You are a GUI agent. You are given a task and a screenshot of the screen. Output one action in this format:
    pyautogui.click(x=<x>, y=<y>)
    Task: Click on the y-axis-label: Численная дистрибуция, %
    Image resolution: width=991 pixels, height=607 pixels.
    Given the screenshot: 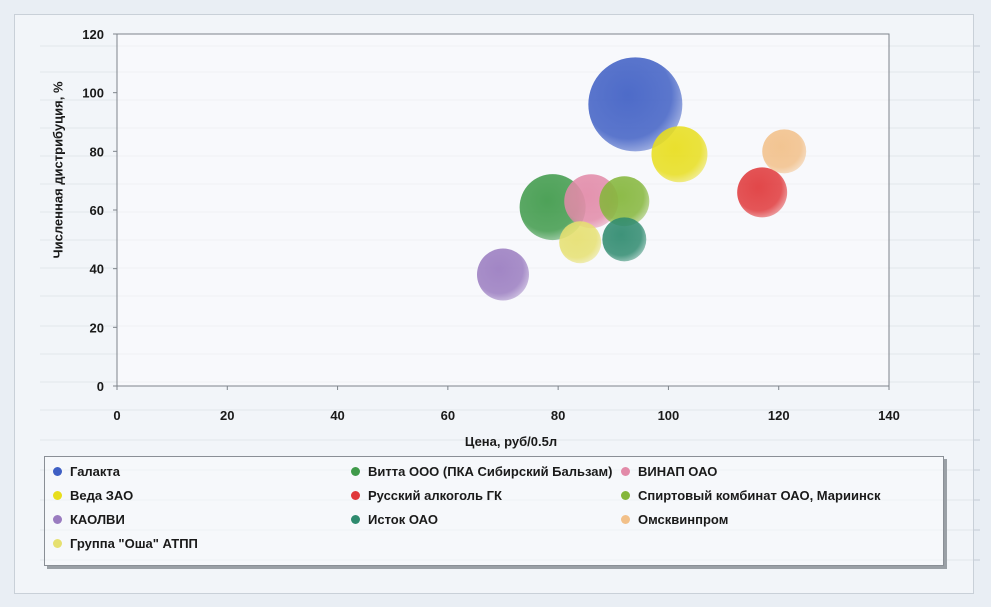 What is the action you would take?
    pyautogui.click(x=58, y=170)
    